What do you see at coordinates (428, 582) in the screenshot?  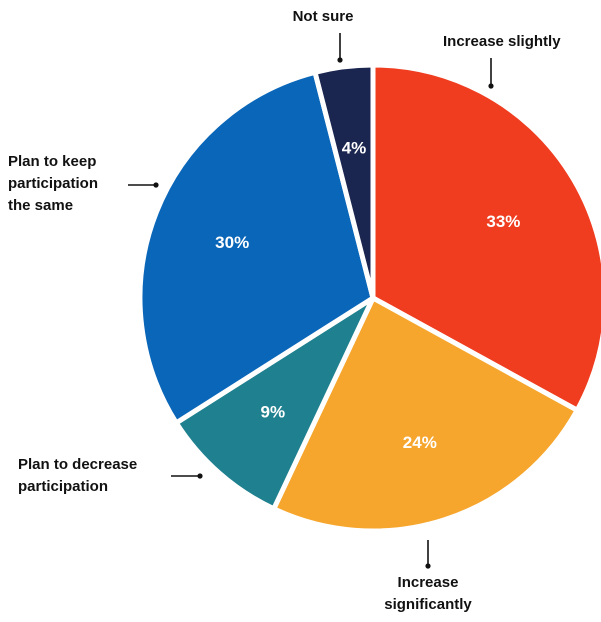 I see `category-label-line: Increase` at bounding box center [428, 582].